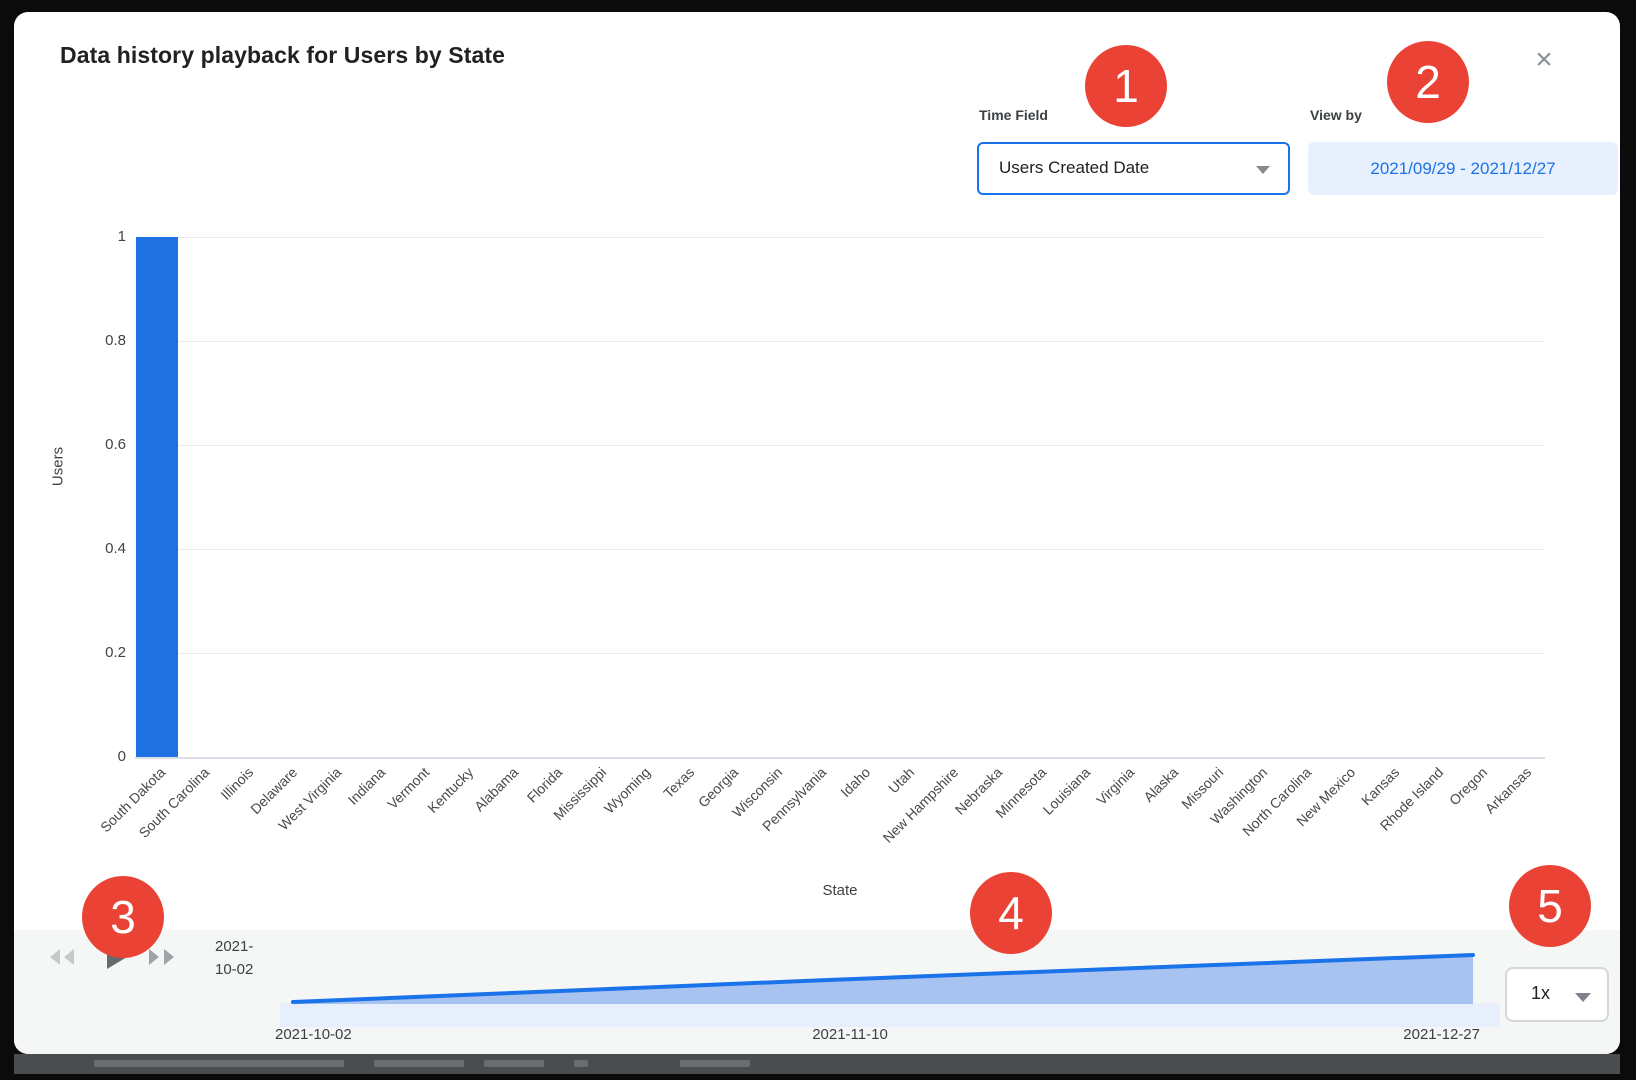 Image resolution: width=1636 pixels, height=1080 pixels. I want to click on current-date-line2: 10-02, so click(234, 969).